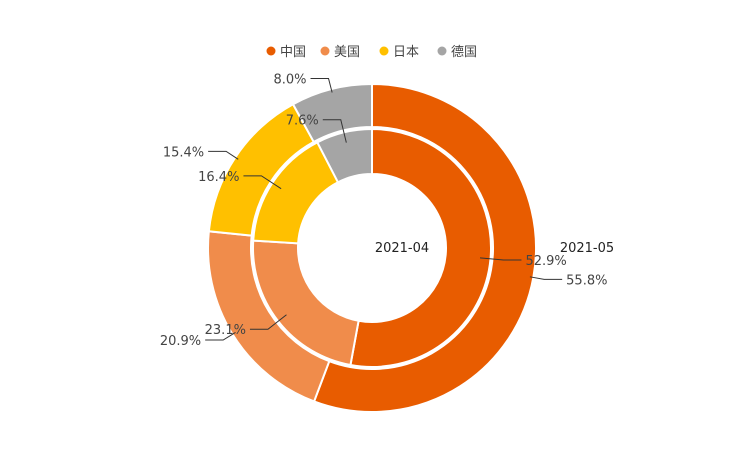 Image resolution: width=744 pixels, height=466 pixels. What do you see at coordinates (587, 248) in the screenshot?
I see `series-label-outer: 2021-05` at bounding box center [587, 248].